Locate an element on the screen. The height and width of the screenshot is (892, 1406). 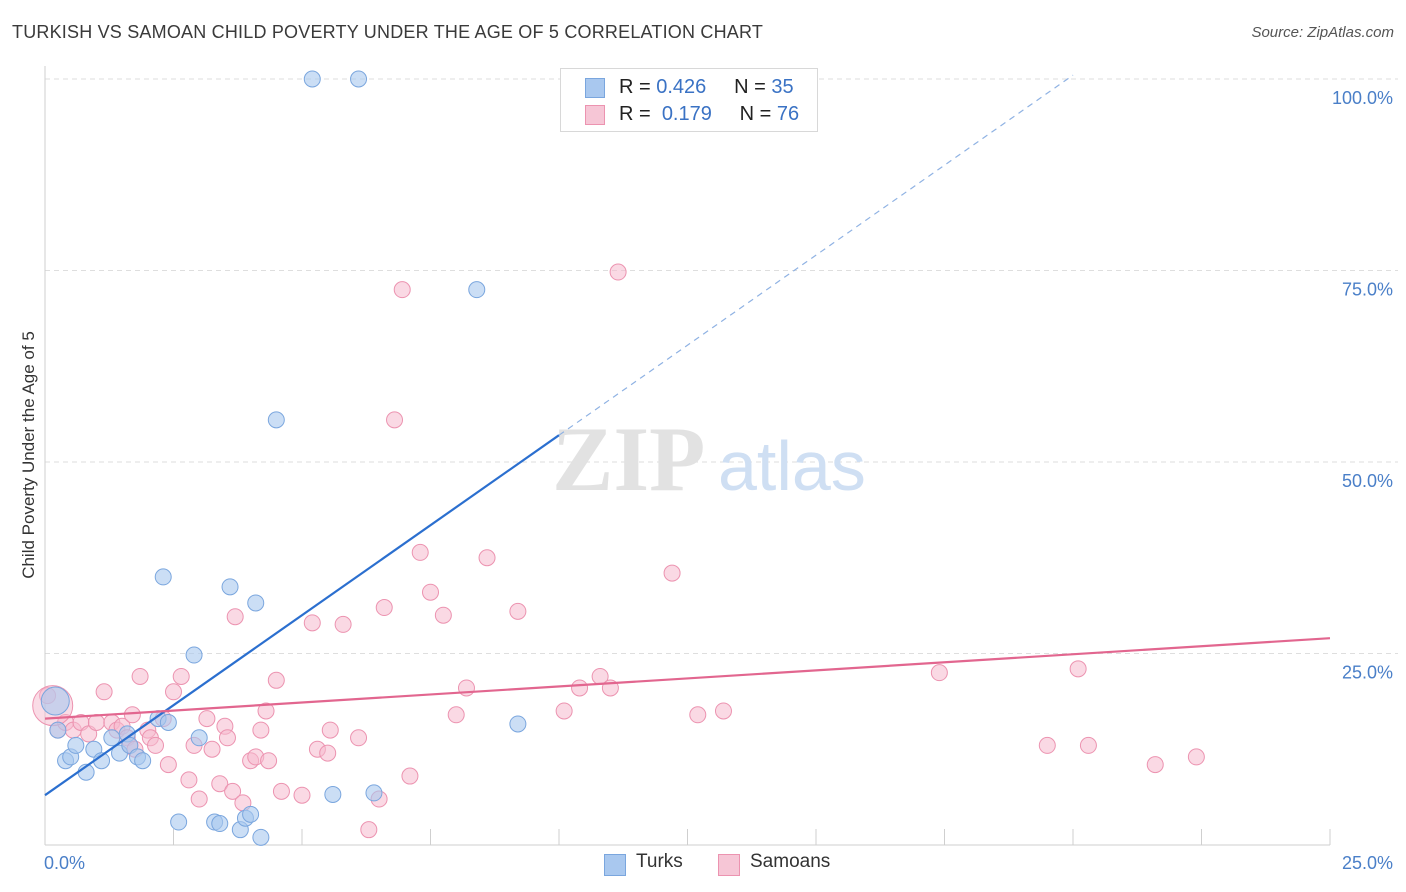
legend-turks-label: Turks is located at coordinates (659, 861).